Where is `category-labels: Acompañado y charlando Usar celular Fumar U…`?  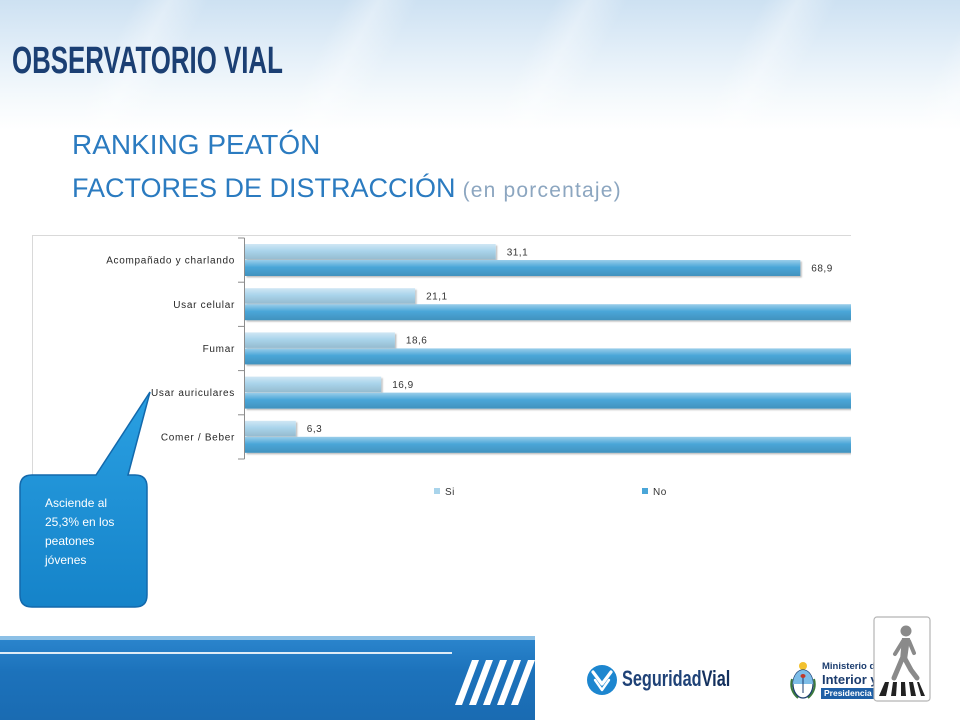
category-labels: Acompañado y charlando Usar celular Fumar U… is located at coordinates (170, 350).